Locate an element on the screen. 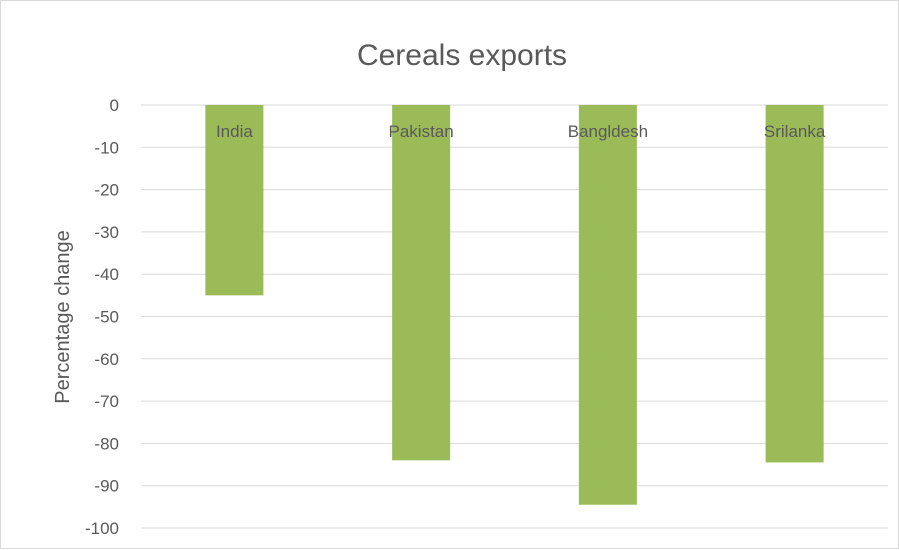 The width and height of the screenshot is (899, 550). category-labels: India Pakistan Bangldesh Srilanka is located at coordinates (521, 131).